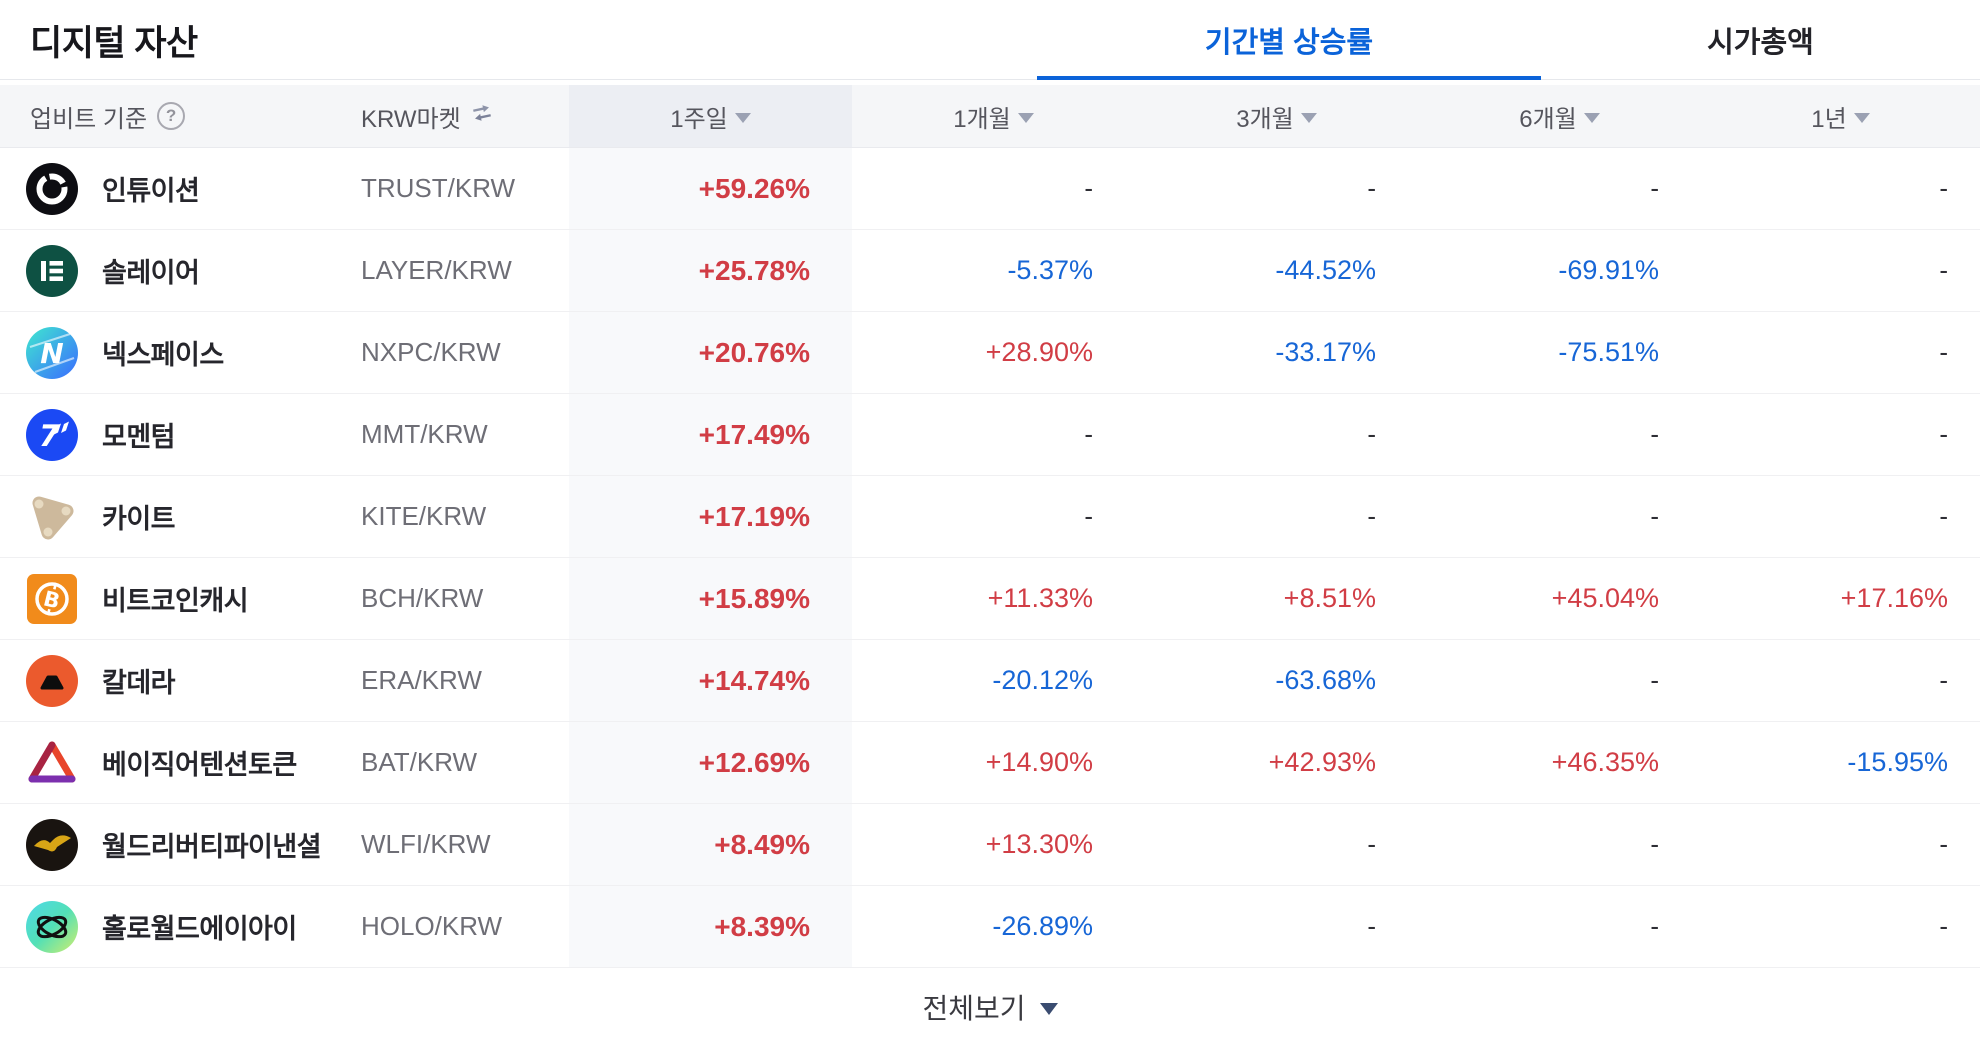 The image size is (1980, 1046). I want to click on value-1month: -20.12%, so click(1042, 680).